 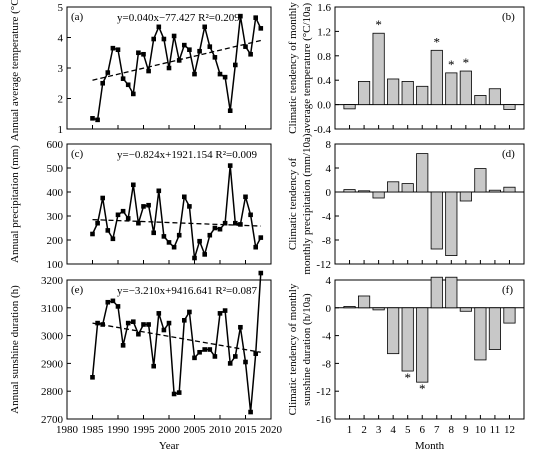 What do you see at coordinates (55, 265) in the screenshot?
I see `y-tick-label: 100` at bounding box center [55, 265].